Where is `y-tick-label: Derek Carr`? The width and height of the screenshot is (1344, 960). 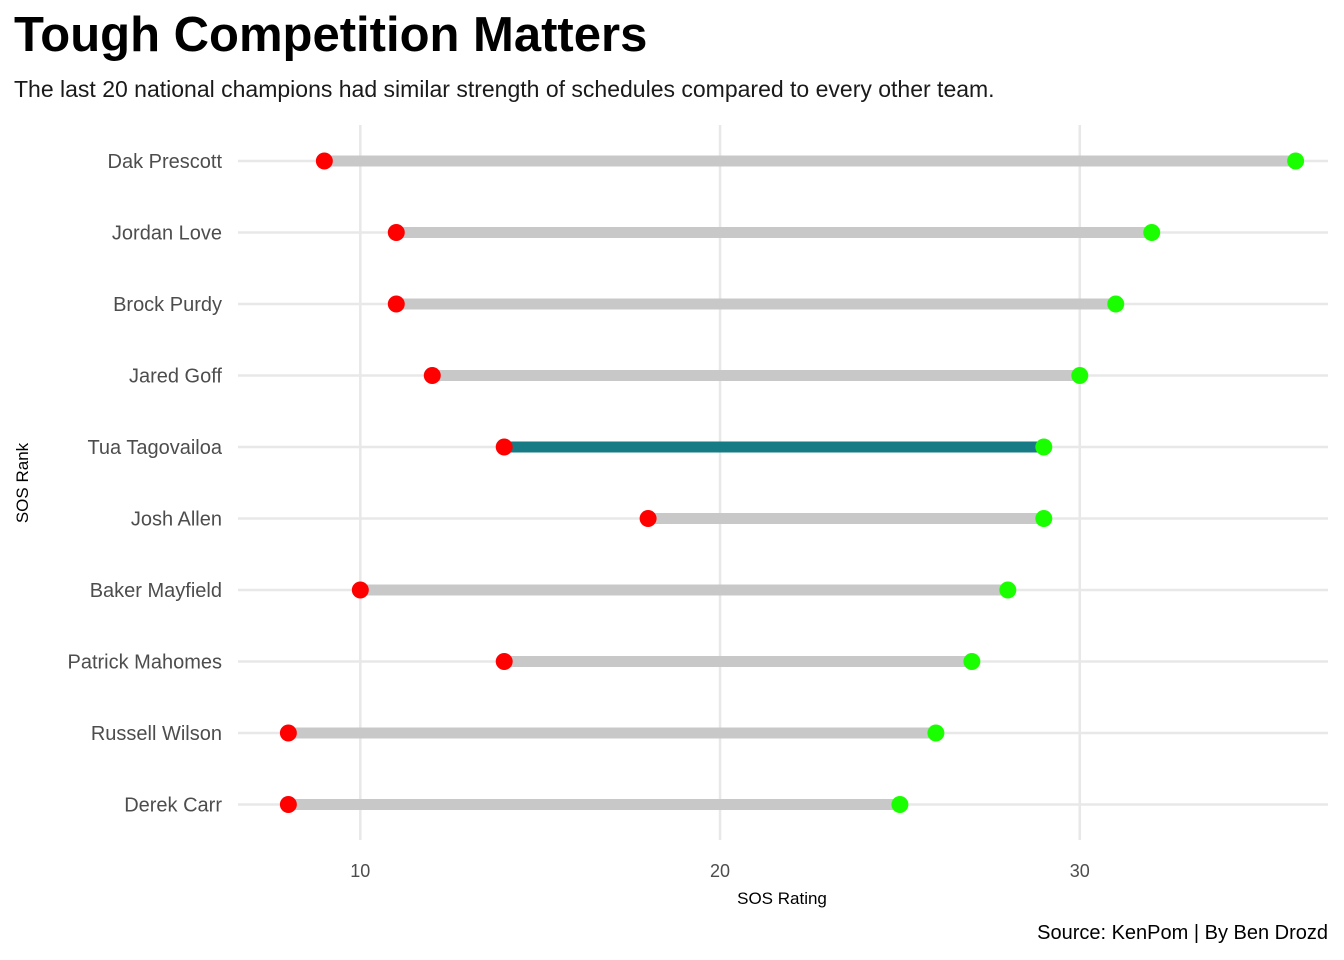
y-tick-label: Derek Carr is located at coordinates (173, 806).